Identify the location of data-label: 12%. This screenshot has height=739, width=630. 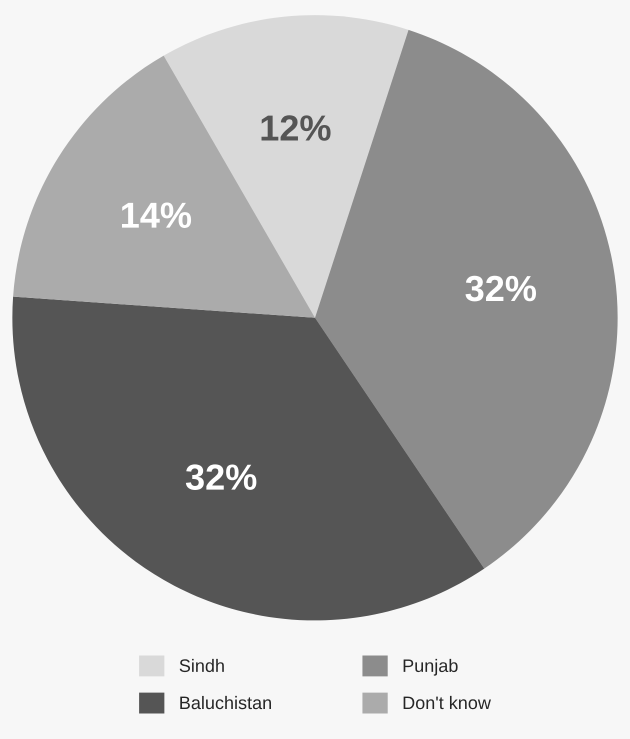
(296, 128).